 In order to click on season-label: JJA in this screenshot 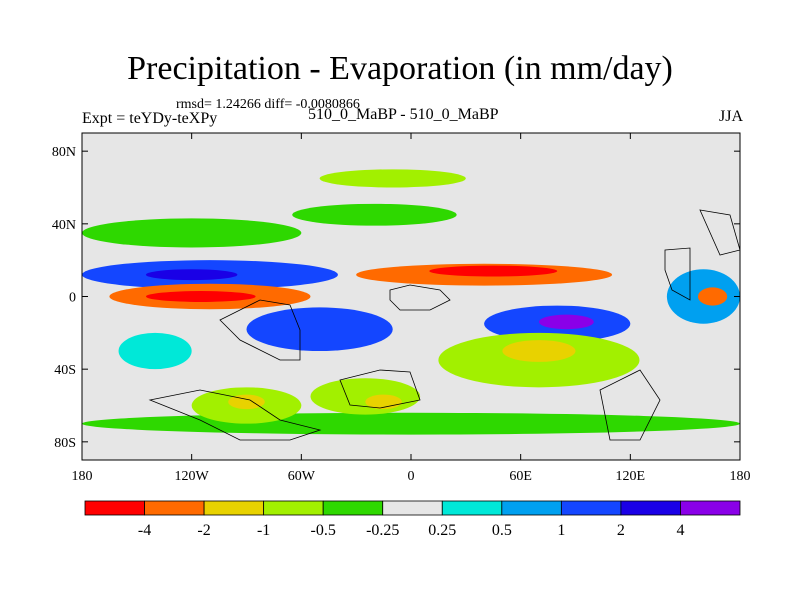, I will do `click(730, 116)`.